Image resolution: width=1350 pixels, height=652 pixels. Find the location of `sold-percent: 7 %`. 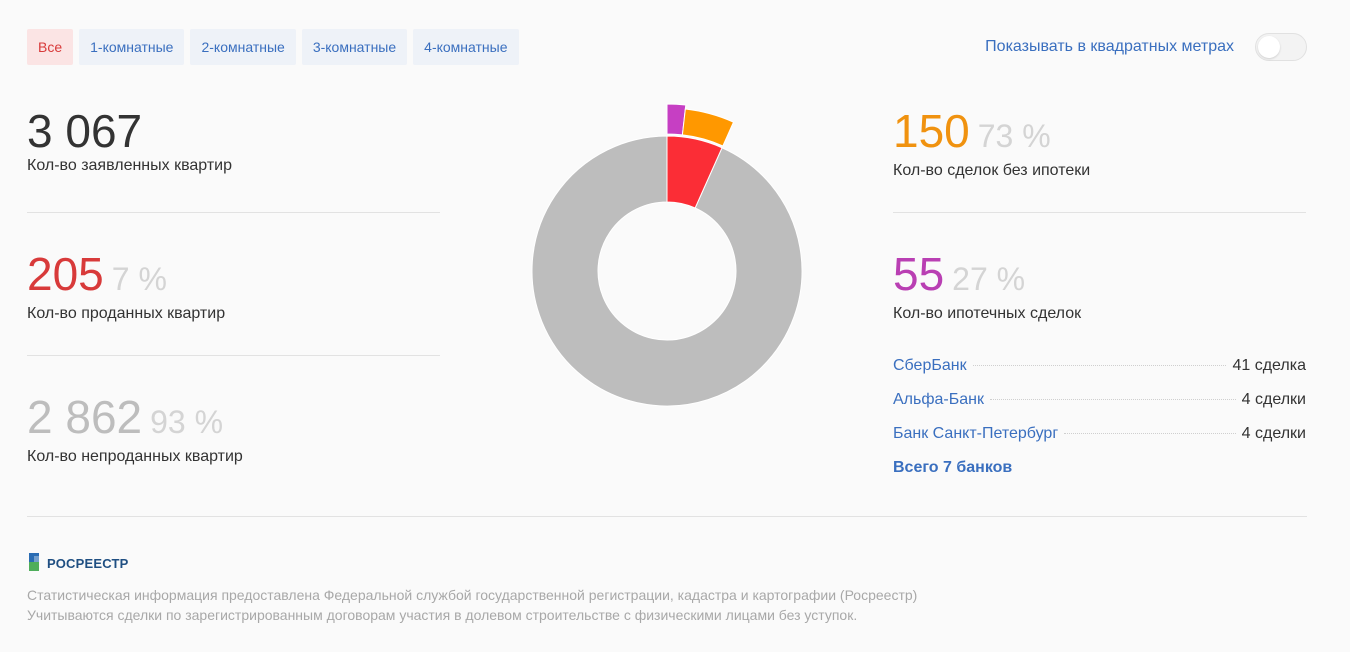

sold-percent: 7 % is located at coordinates (139, 279).